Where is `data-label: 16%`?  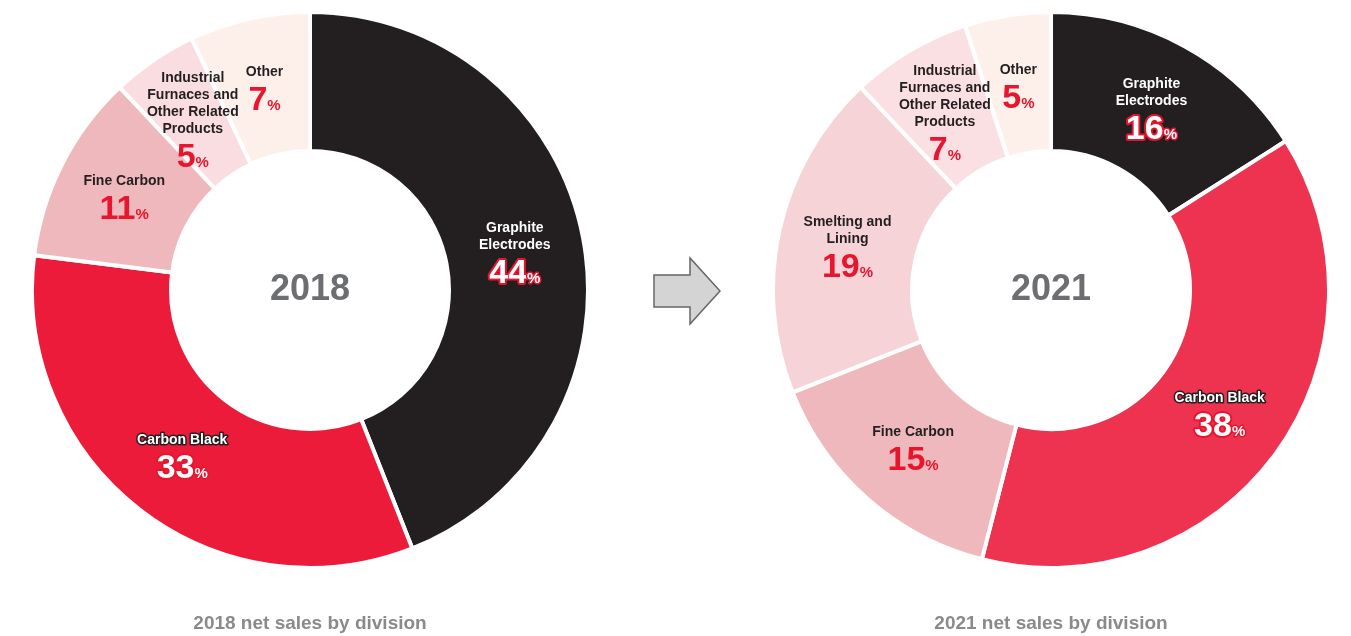
data-label: 16% is located at coordinates (1151, 127).